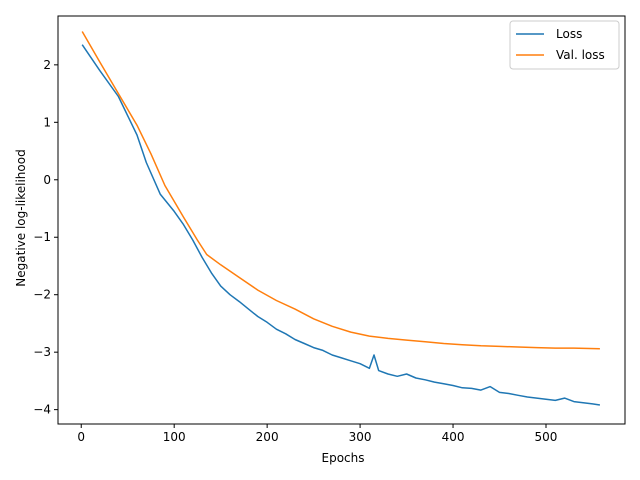 This screenshot has width=640, height=480. I want to click on legend-box, so click(564, 45).